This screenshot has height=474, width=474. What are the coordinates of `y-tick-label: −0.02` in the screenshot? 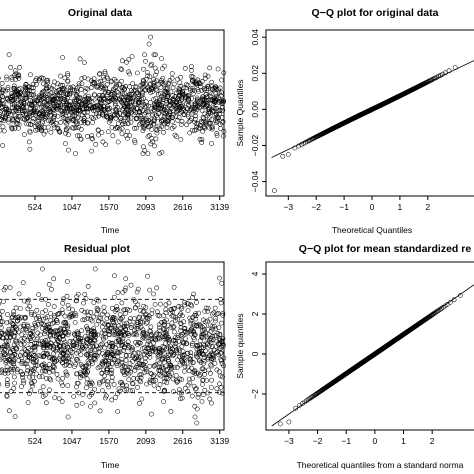 It's located at (255, 145).